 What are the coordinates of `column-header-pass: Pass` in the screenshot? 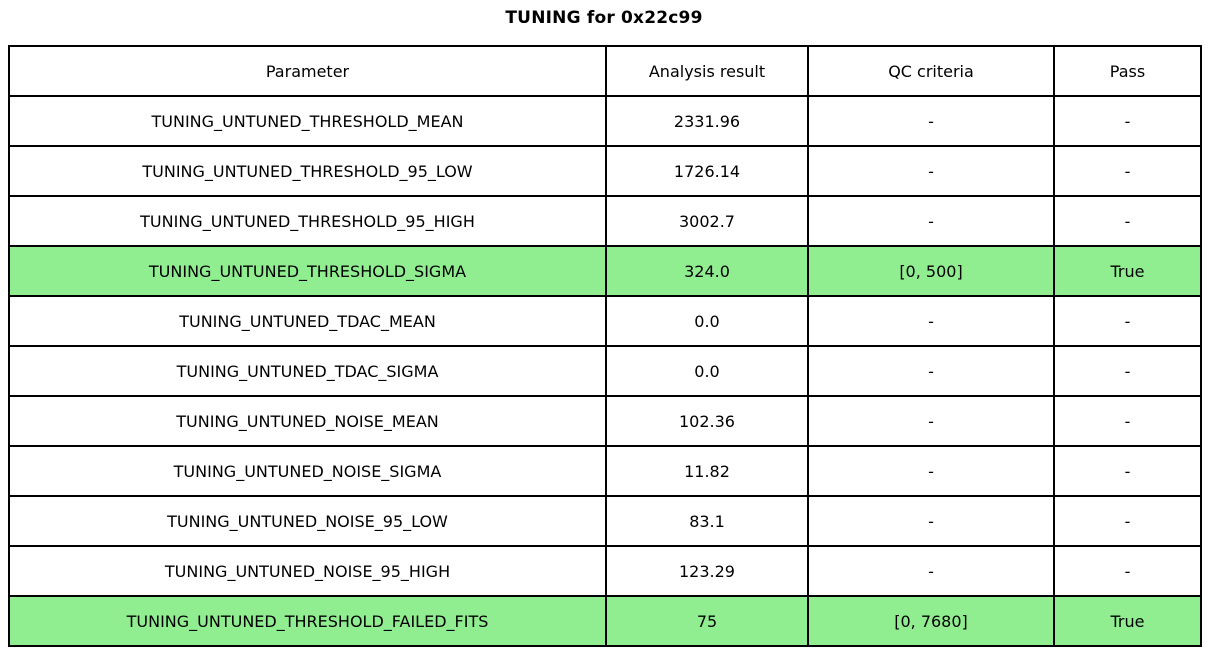 It's located at (1127, 71).